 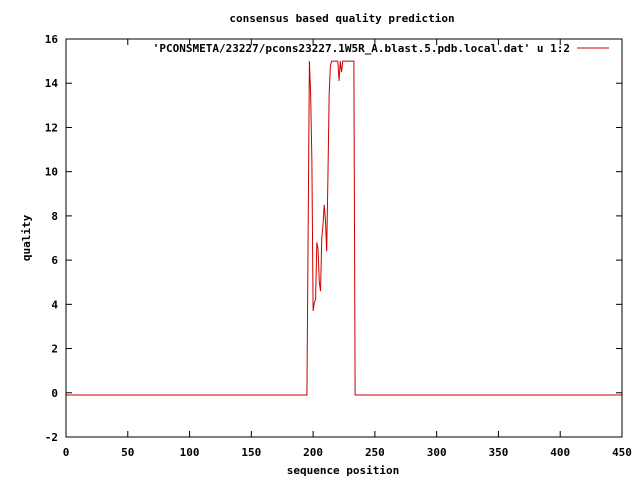 I want to click on y-tick-label: 8, so click(x=54, y=216).